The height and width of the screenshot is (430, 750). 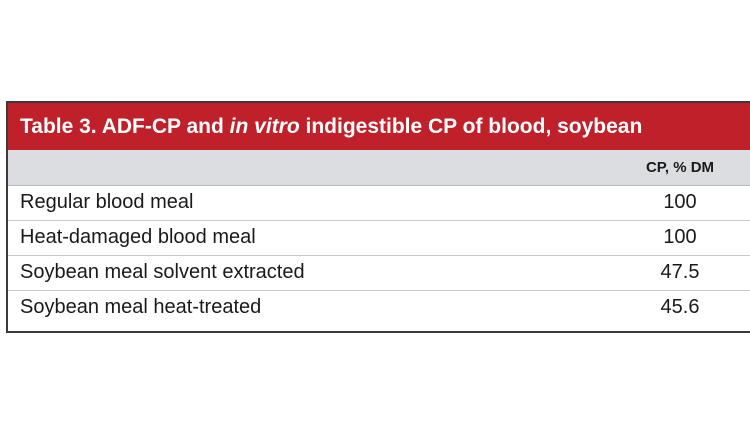 I want to click on table-title-italic: in vitro, so click(x=264, y=126).